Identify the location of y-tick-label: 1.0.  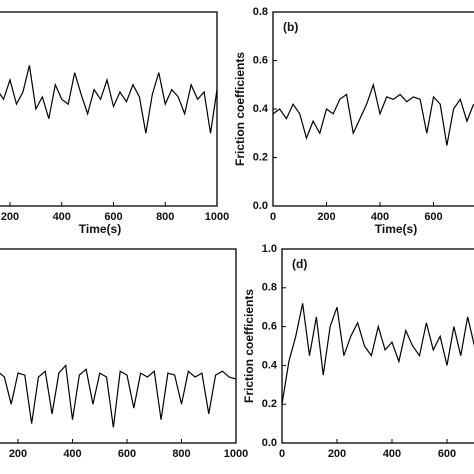
(269, 249).